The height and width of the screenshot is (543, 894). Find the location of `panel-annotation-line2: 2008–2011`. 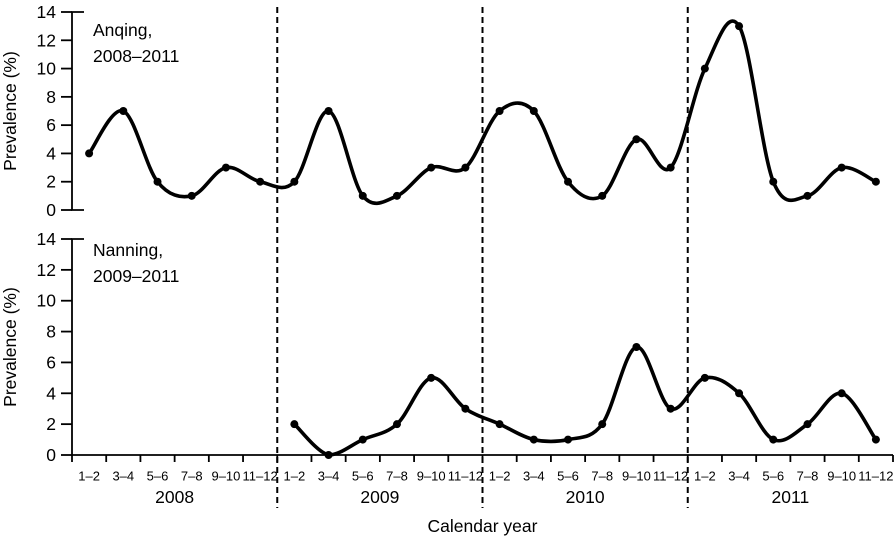

panel-annotation-line2: 2008–2011 is located at coordinates (136, 56).